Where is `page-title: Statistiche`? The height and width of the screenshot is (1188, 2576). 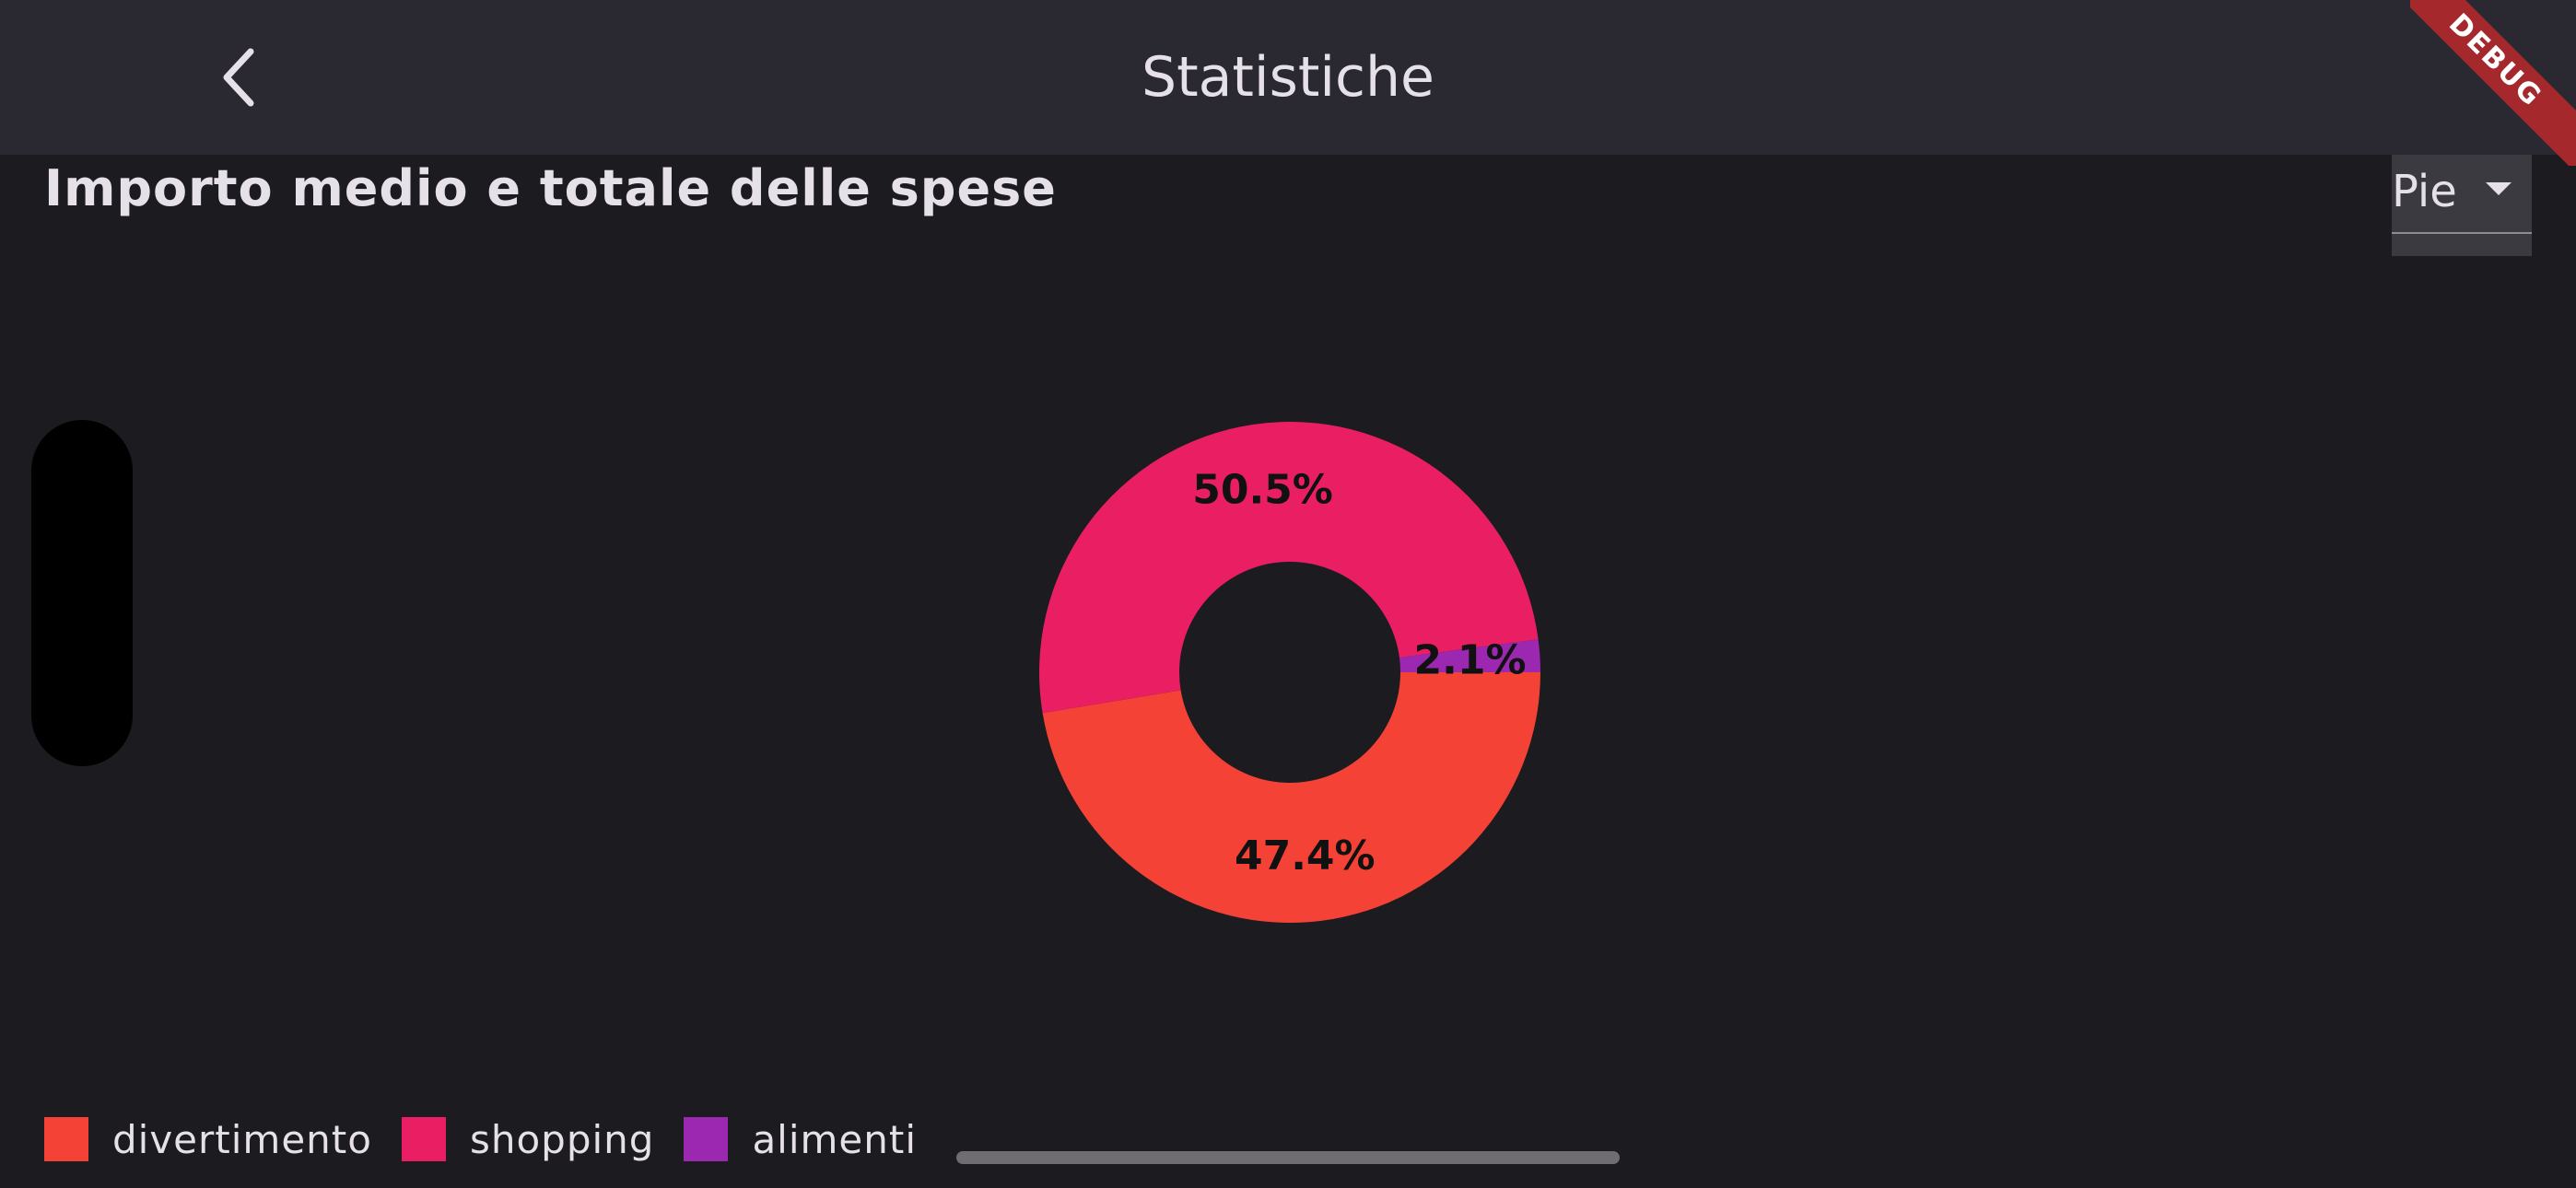
page-title: Statistiche is located at coordinates (1288, 77).